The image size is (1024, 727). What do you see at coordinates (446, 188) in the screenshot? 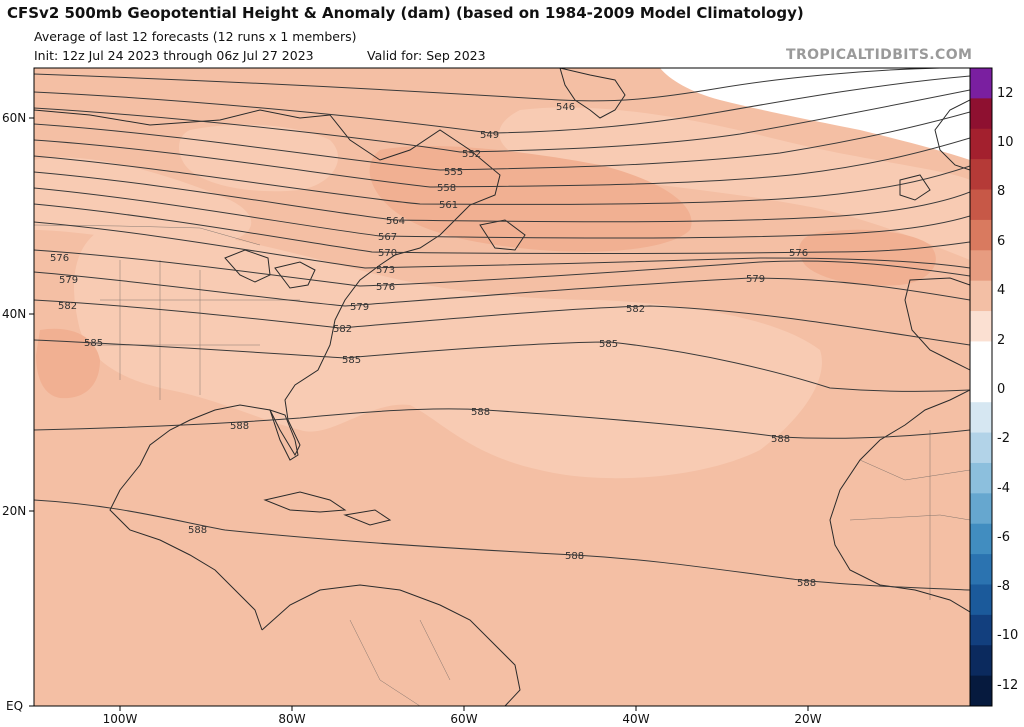
I see `contour-label-558: 558` at bounding box center [446, 188].